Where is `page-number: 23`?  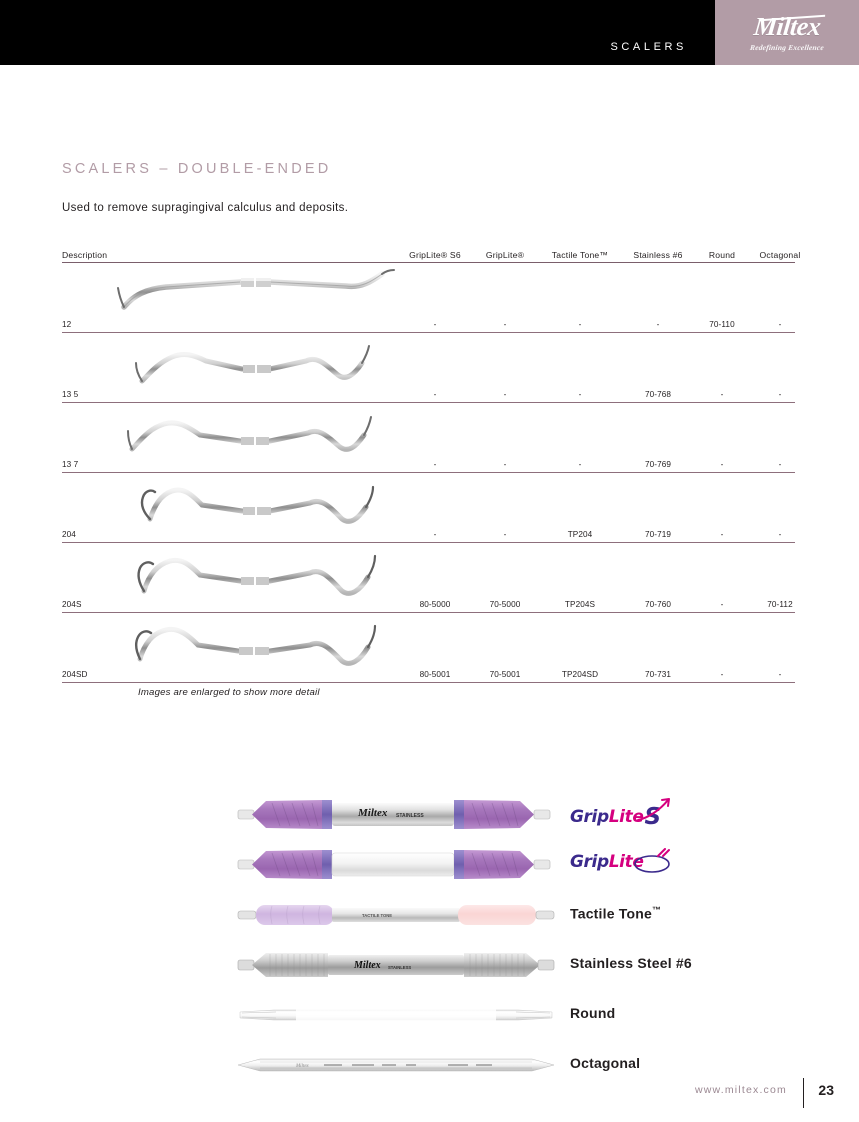 page-number: 23 is located at coordinates (826, 1090).